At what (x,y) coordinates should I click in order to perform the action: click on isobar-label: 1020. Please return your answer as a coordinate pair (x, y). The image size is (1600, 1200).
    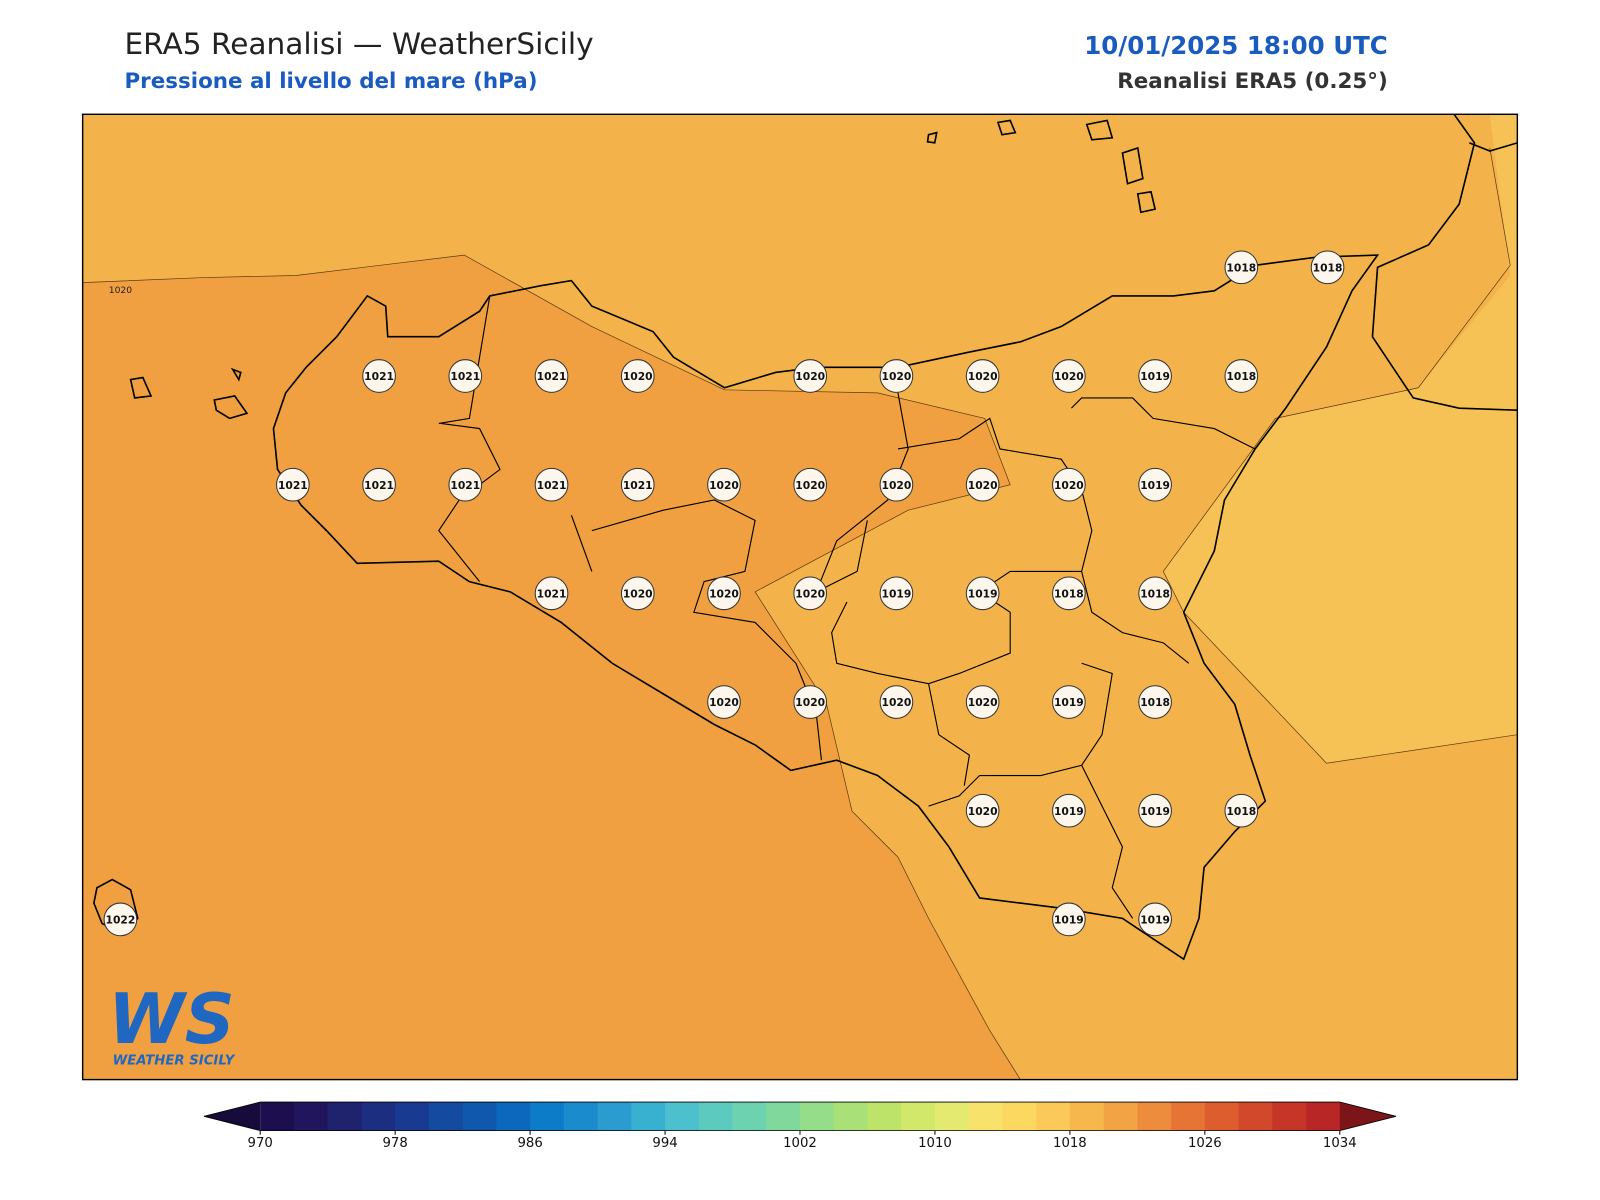
    Looking at the image, I should click on (121, 290).